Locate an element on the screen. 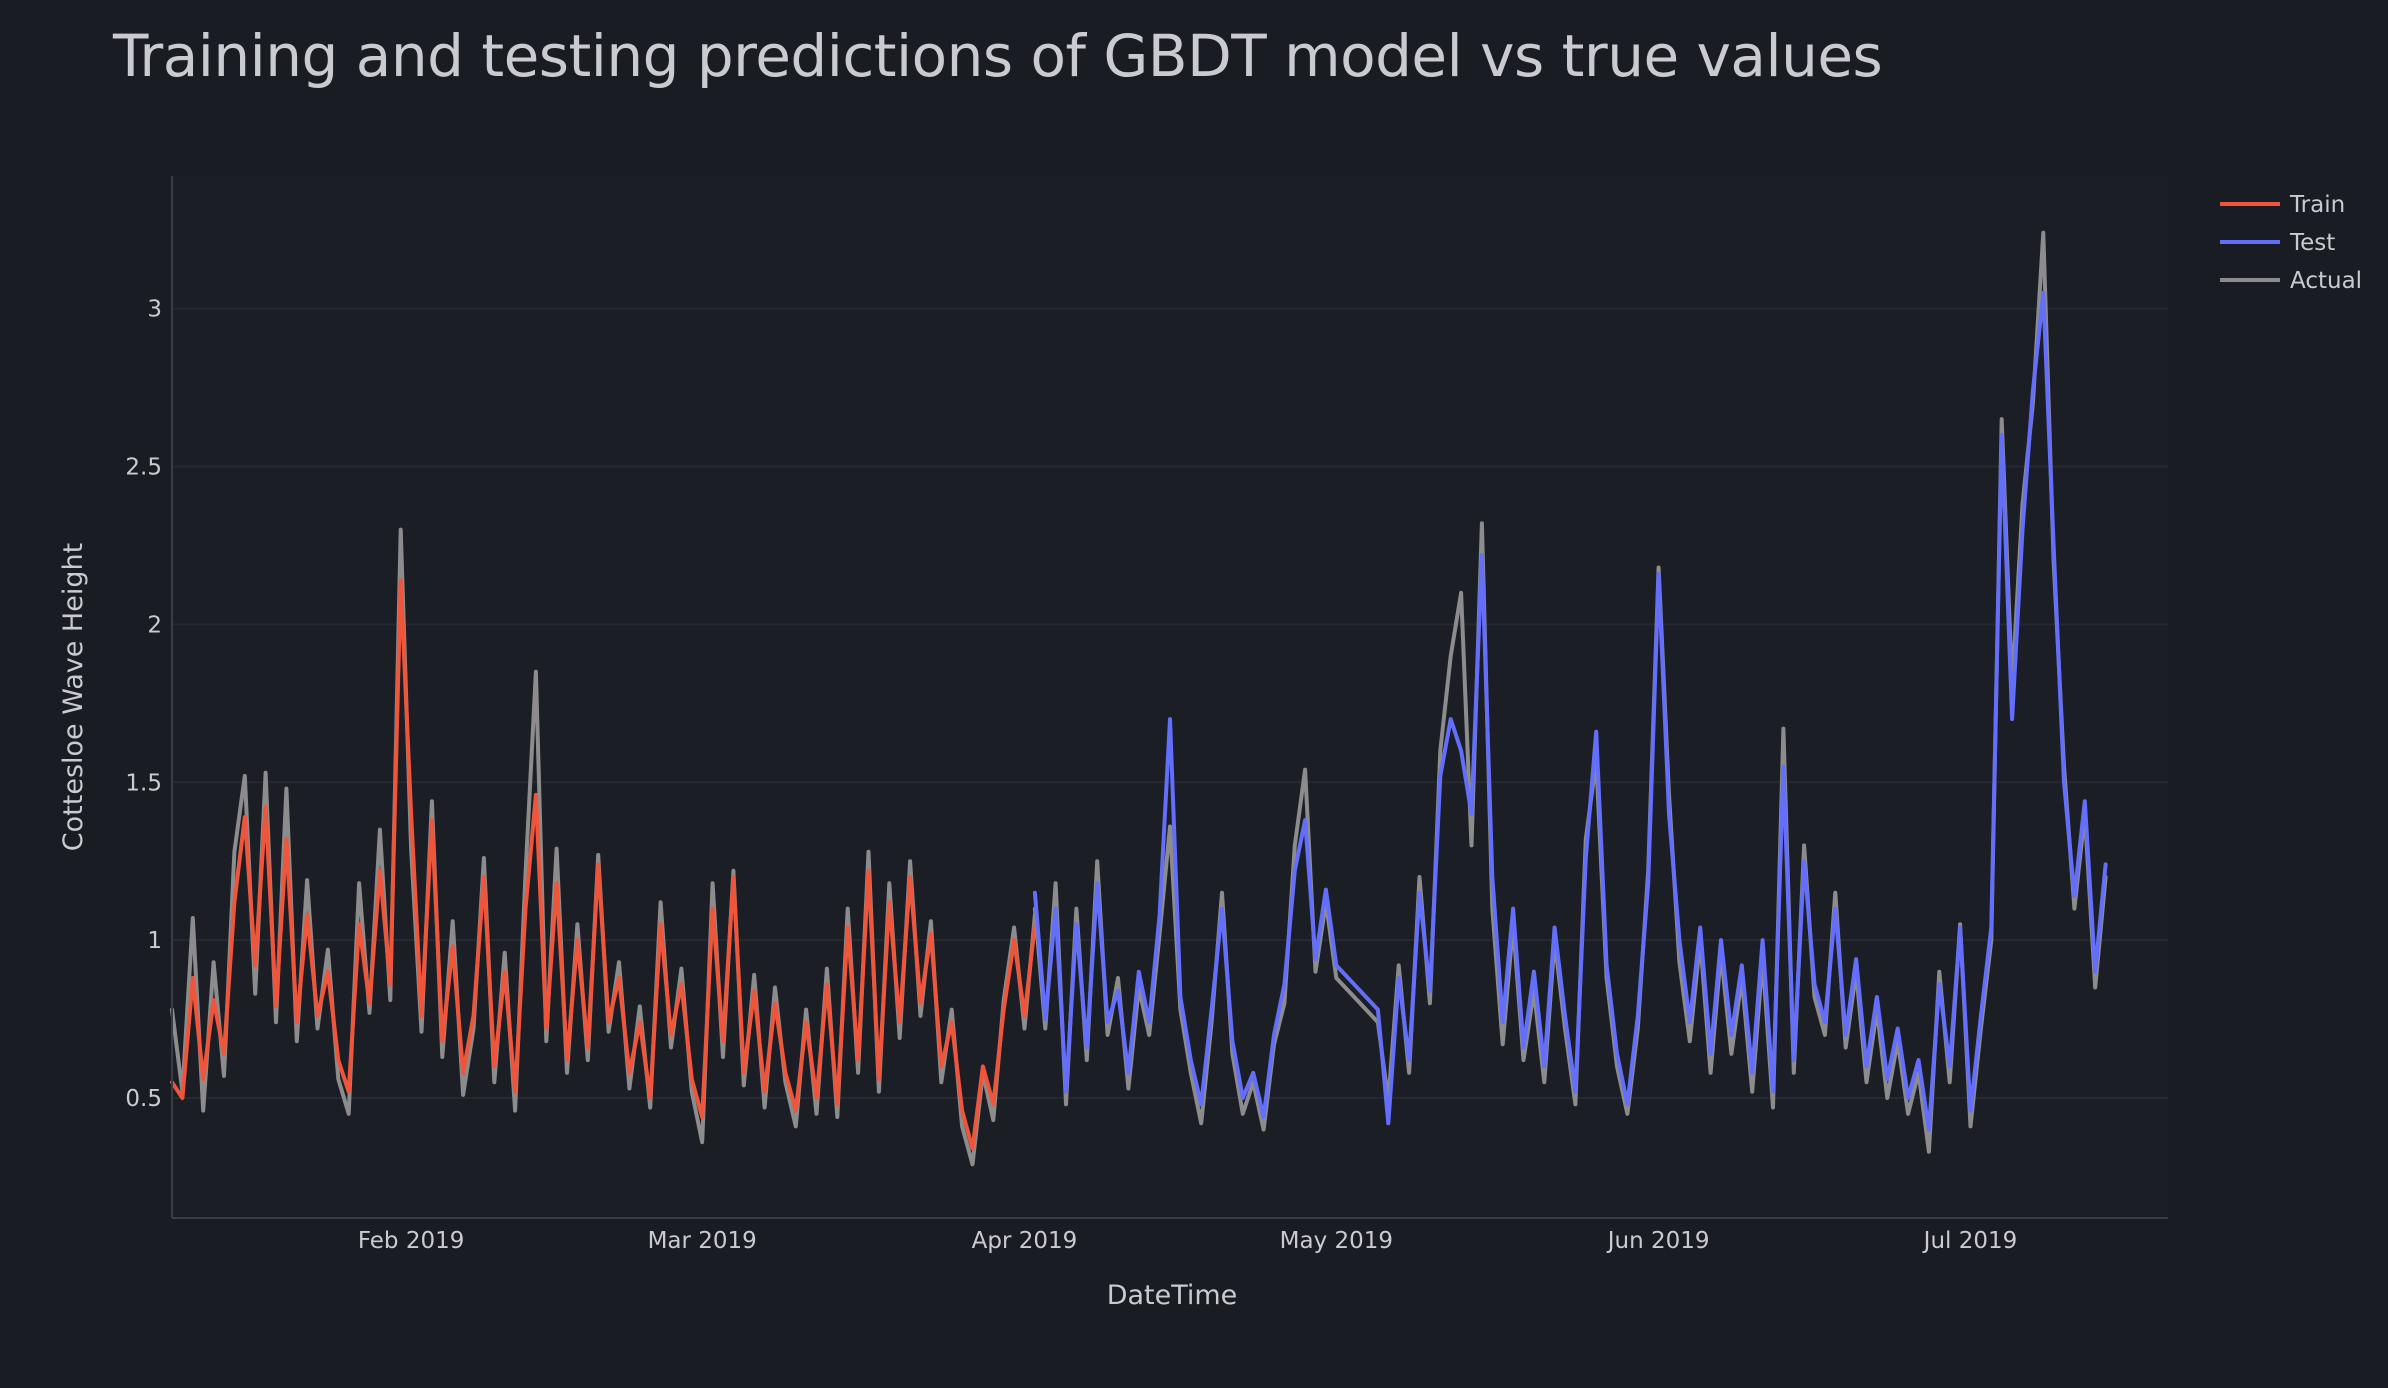  legend: Train Test Actual is located at coordinates (2291, 243).